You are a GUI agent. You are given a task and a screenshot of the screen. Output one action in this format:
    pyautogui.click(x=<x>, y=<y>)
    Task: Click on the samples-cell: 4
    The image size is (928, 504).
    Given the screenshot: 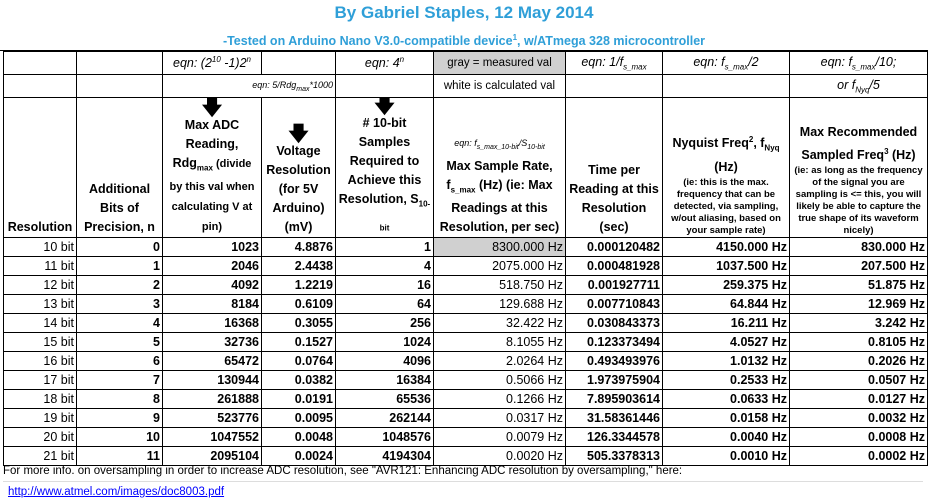 What is the action you would take?
    pyautogui.click(x=384, y=266)
    